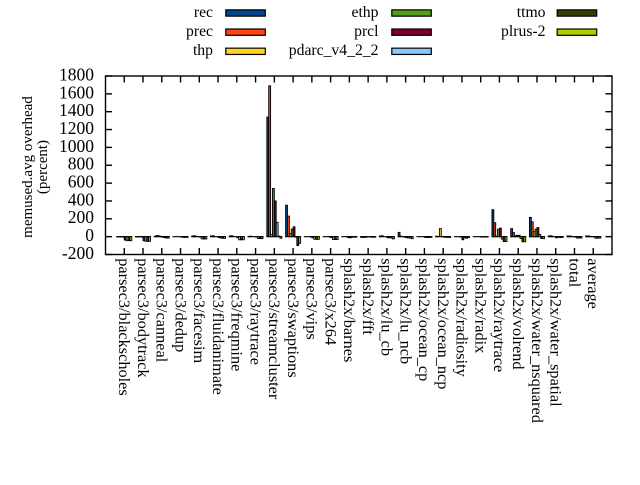  I want to click on svg-text: memused.avg overhead, so click(28, 167).